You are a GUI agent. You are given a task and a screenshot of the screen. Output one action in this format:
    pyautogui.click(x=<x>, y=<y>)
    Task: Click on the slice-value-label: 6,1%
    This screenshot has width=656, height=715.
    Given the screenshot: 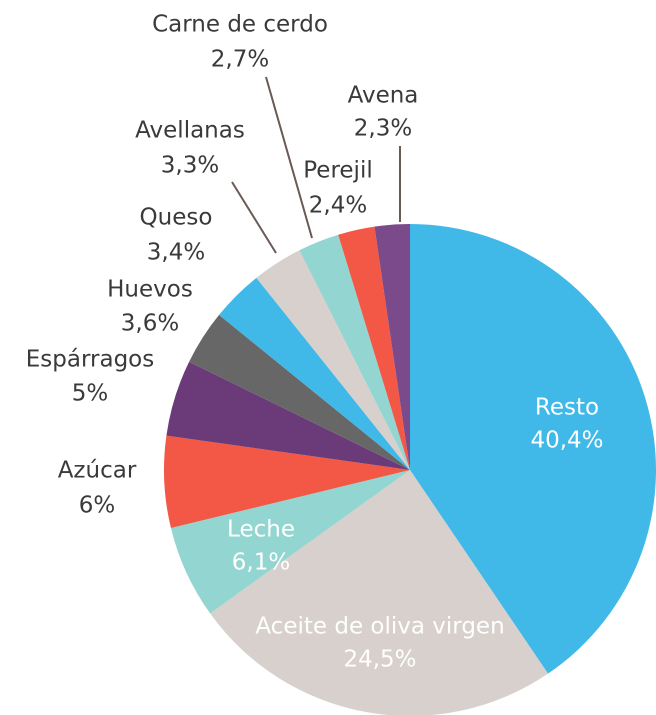 What is the action you would take?
    pyautogui.click(x=261, y=563)
    